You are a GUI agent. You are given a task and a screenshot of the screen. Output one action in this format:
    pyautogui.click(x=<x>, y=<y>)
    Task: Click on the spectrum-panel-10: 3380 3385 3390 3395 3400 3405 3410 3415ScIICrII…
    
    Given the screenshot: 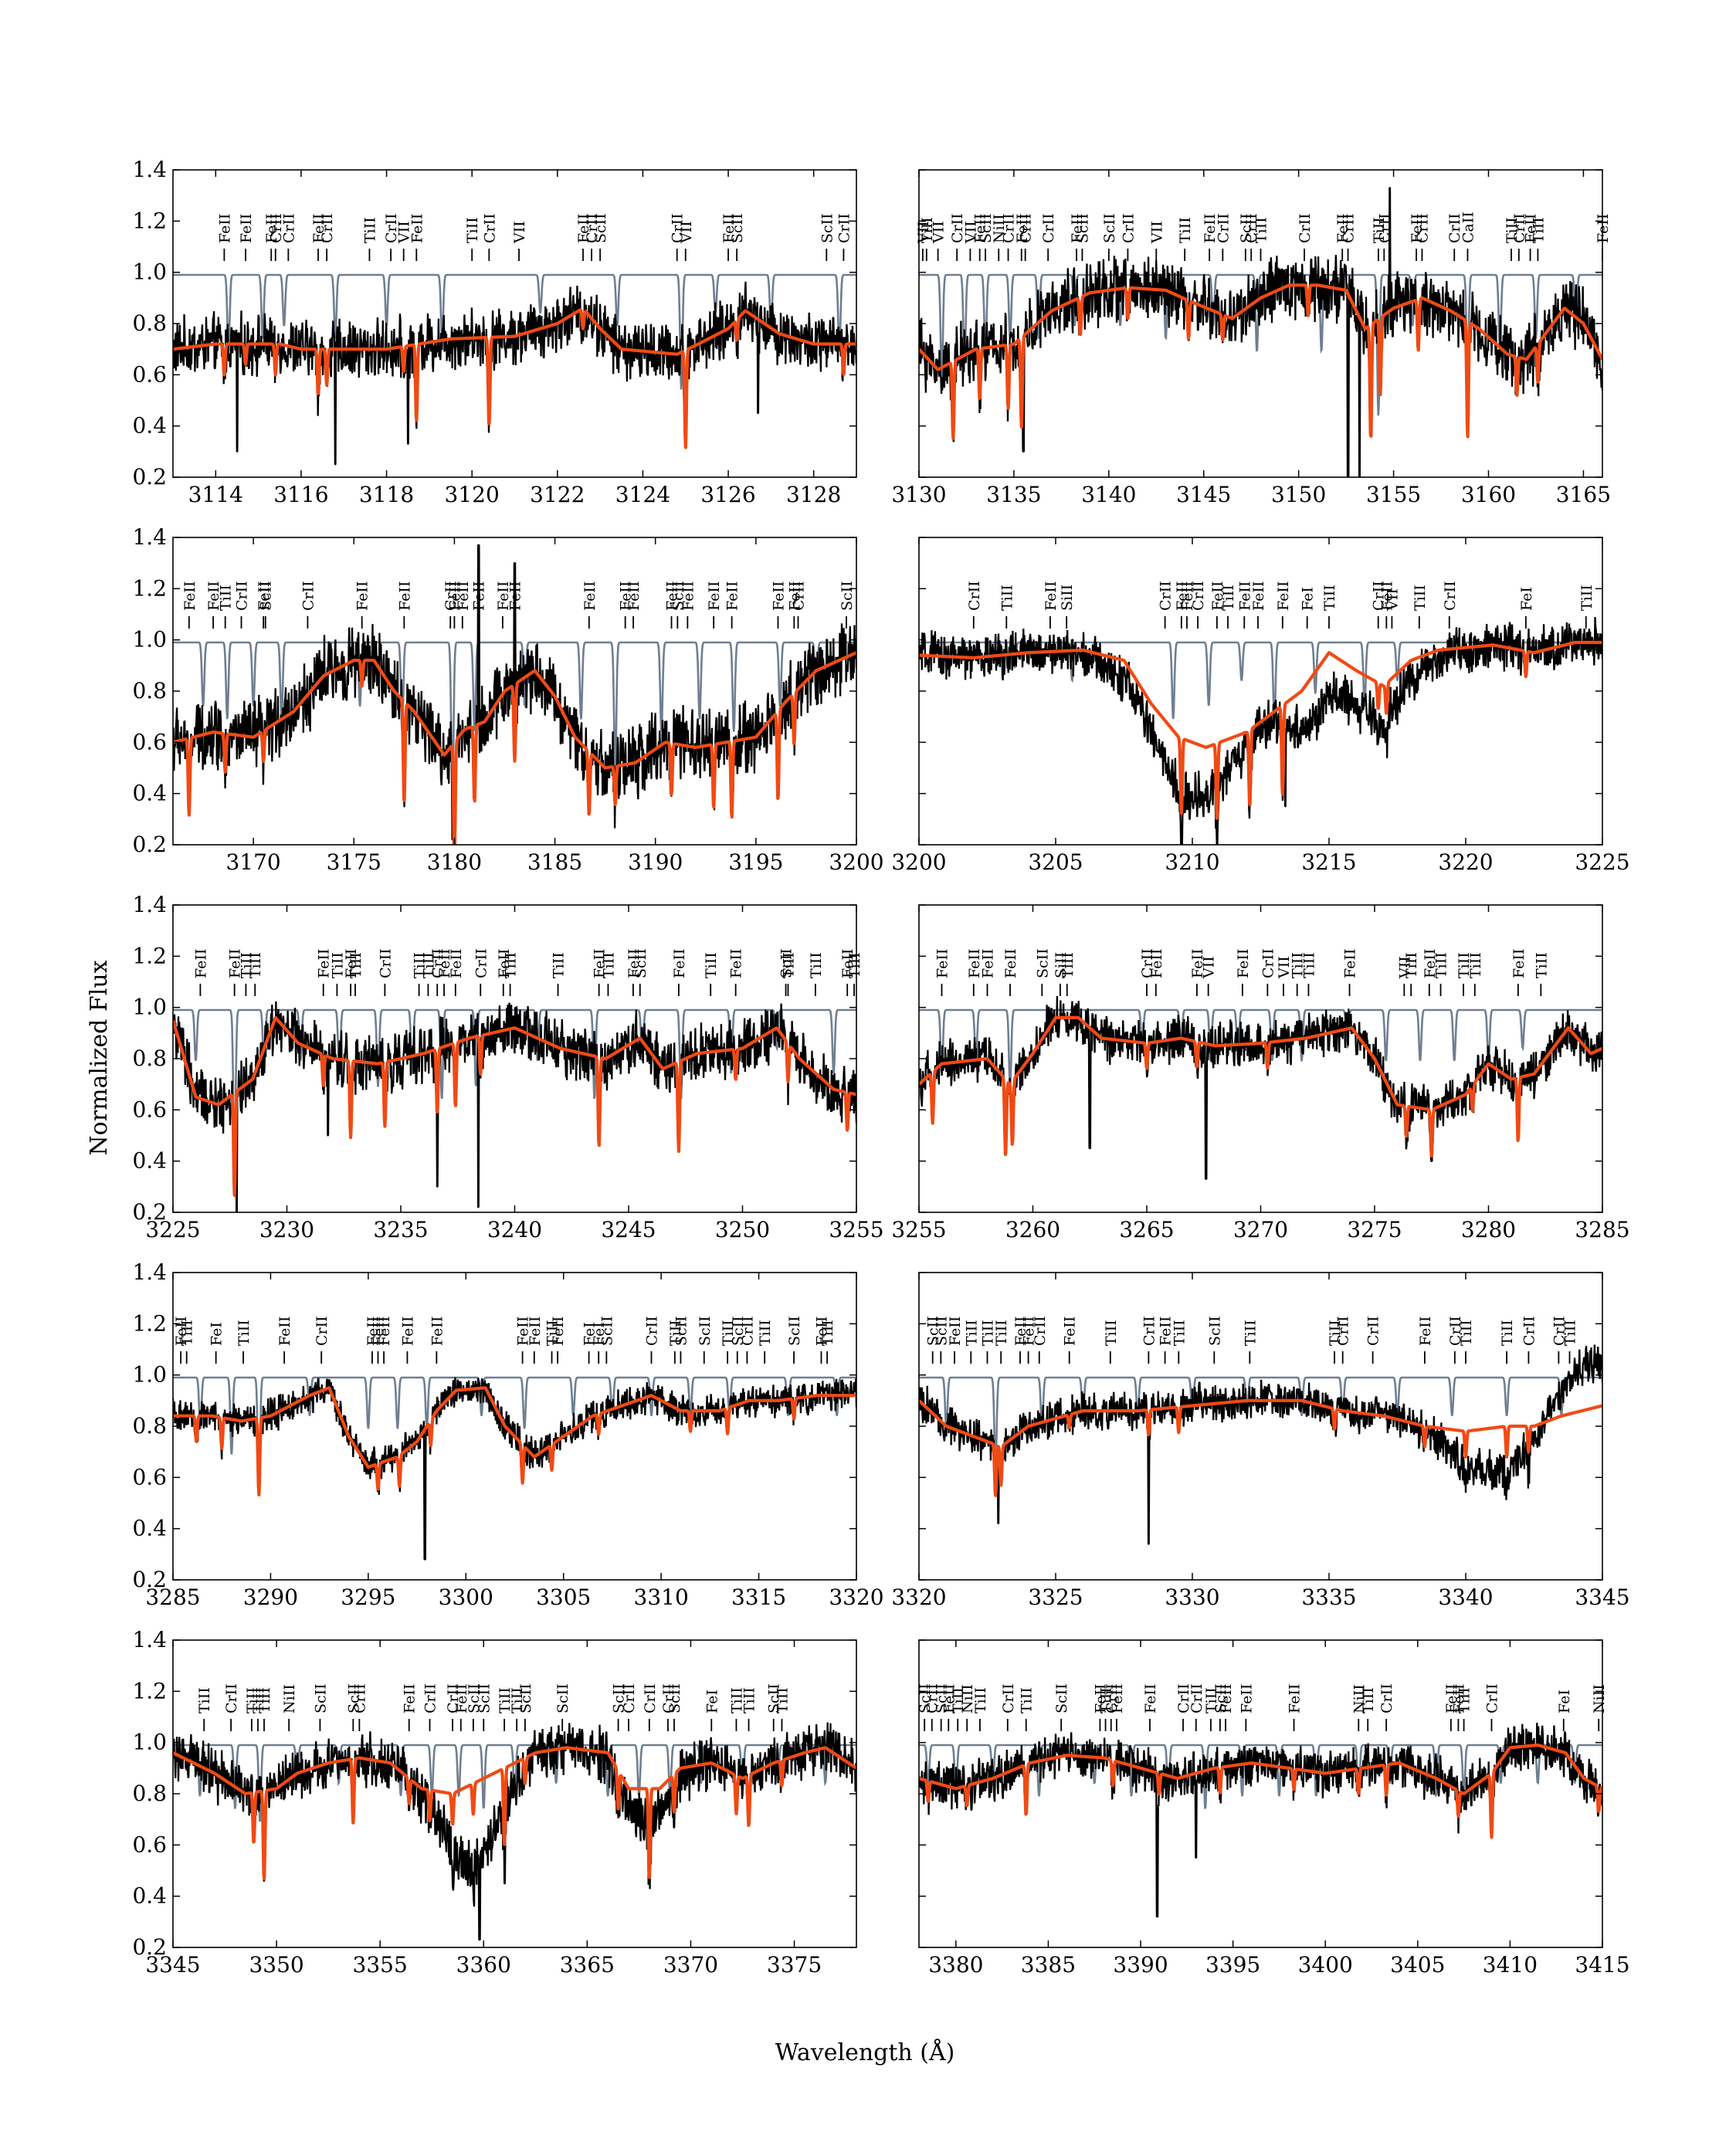 What is the action you would take?
    pyautogui.click(x=1273, y=1808)
    